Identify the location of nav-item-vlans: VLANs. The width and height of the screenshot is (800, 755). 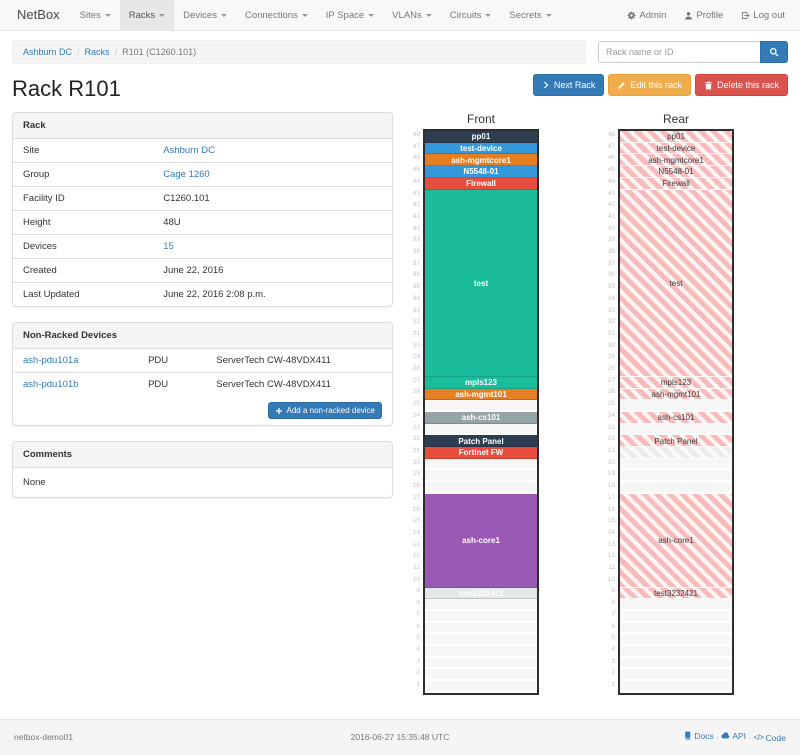
(412, 15).